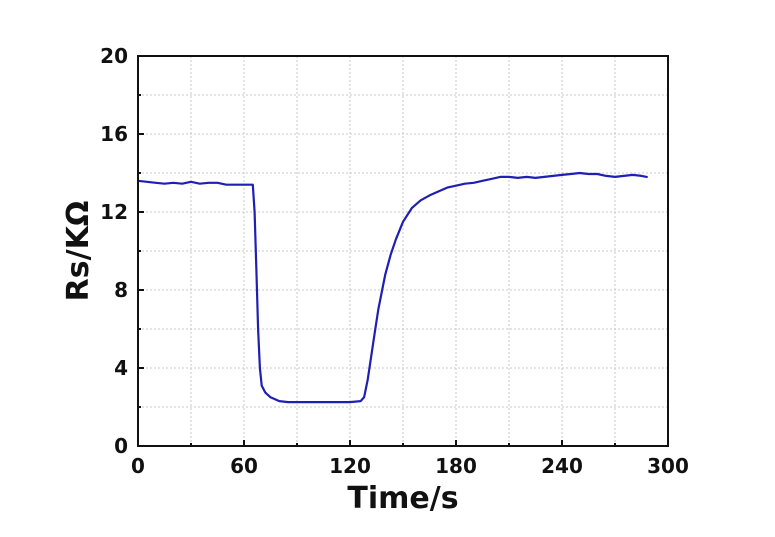 This screenshot has height=537, width=775. I want to click on x-tick-label: 180, so click(456, 466).